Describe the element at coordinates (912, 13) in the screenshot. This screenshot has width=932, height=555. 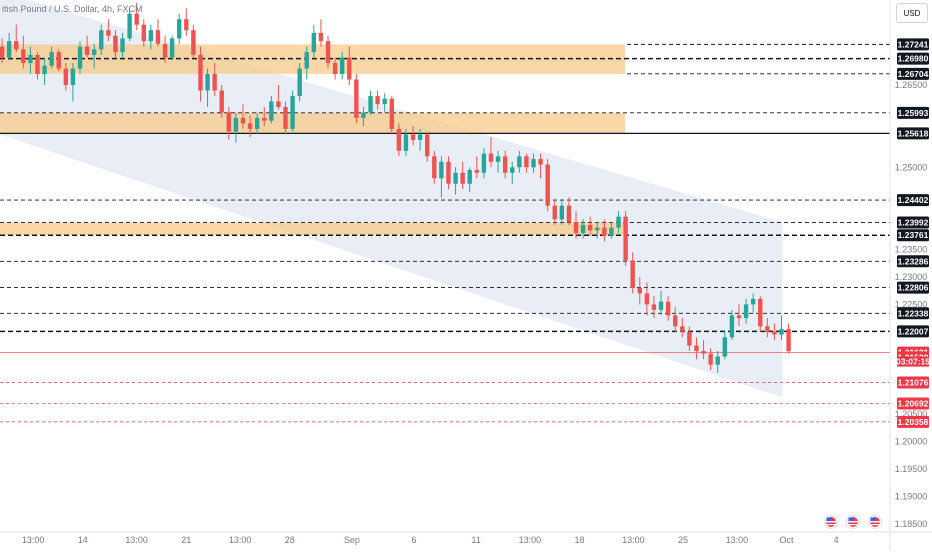
I see `currency-button: USD` at that location.